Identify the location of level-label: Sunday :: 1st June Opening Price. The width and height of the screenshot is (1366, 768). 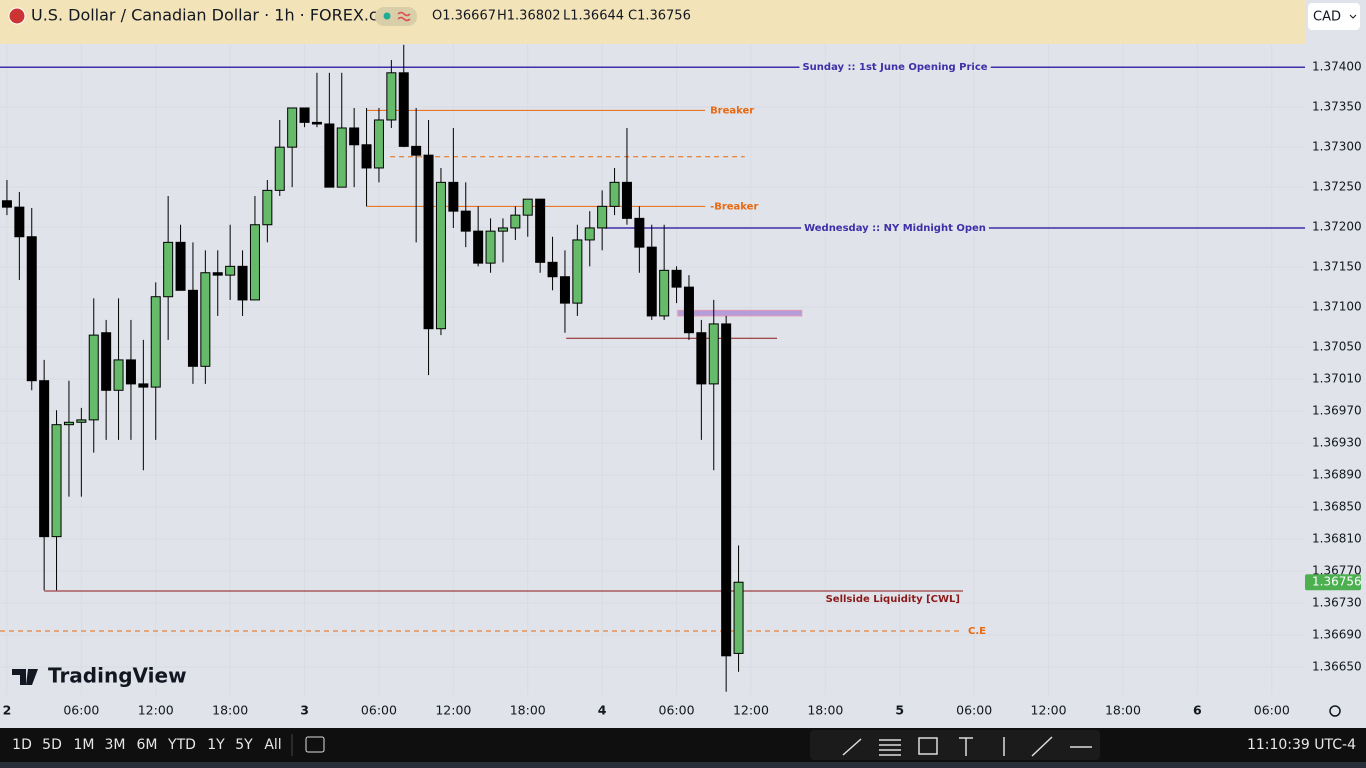
(894, 67).